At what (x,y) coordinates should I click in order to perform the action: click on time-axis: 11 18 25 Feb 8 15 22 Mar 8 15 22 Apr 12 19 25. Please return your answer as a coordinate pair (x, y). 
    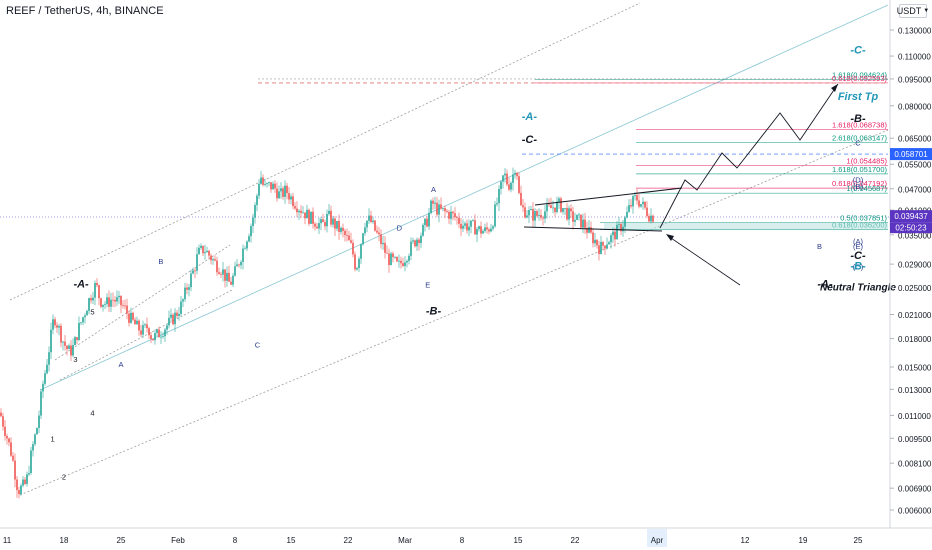
    Looking at the image, I should click on (466, 537).